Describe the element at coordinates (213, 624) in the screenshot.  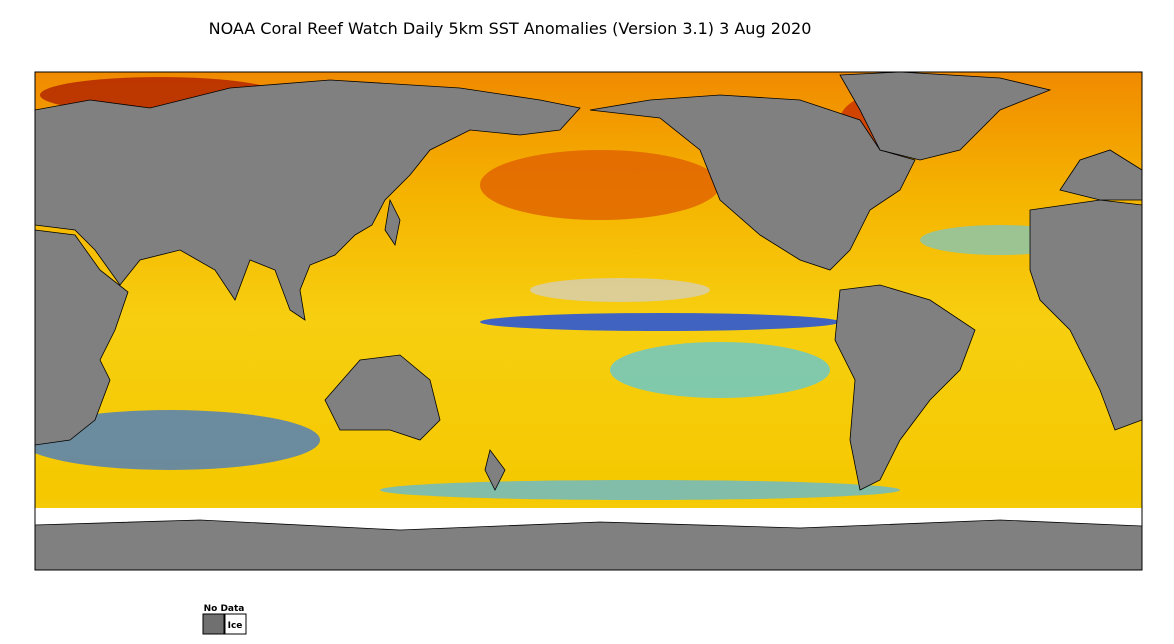
I see `no-data-swatch` at that location.